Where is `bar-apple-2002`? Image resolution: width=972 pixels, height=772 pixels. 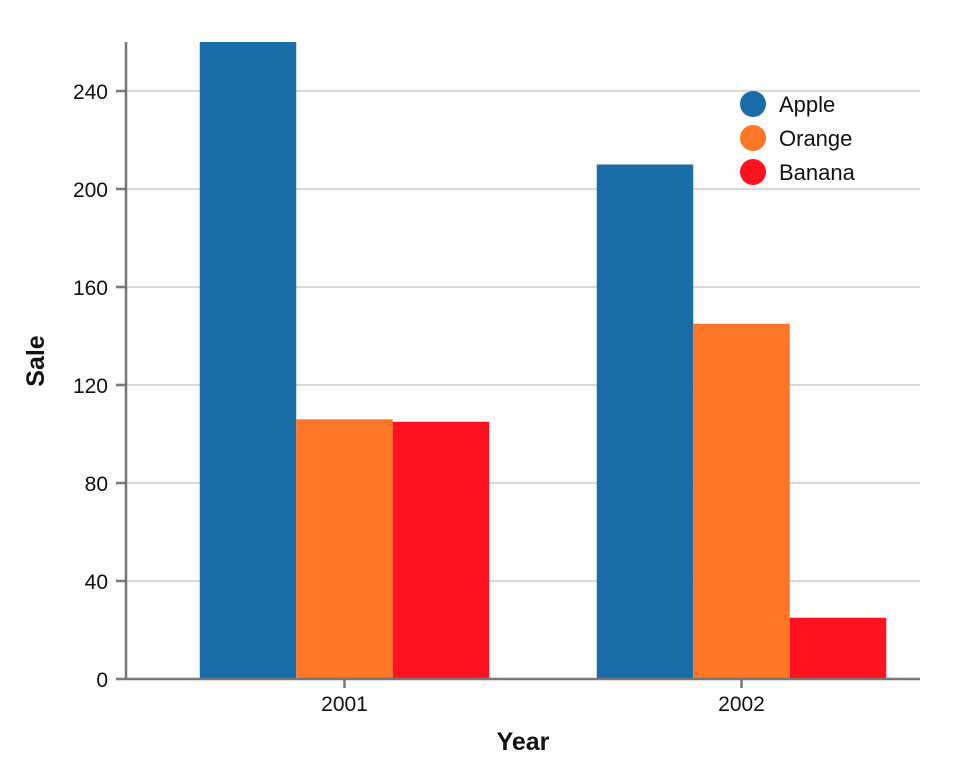
bar-apple-2002 is located at coordinates (645, 421).